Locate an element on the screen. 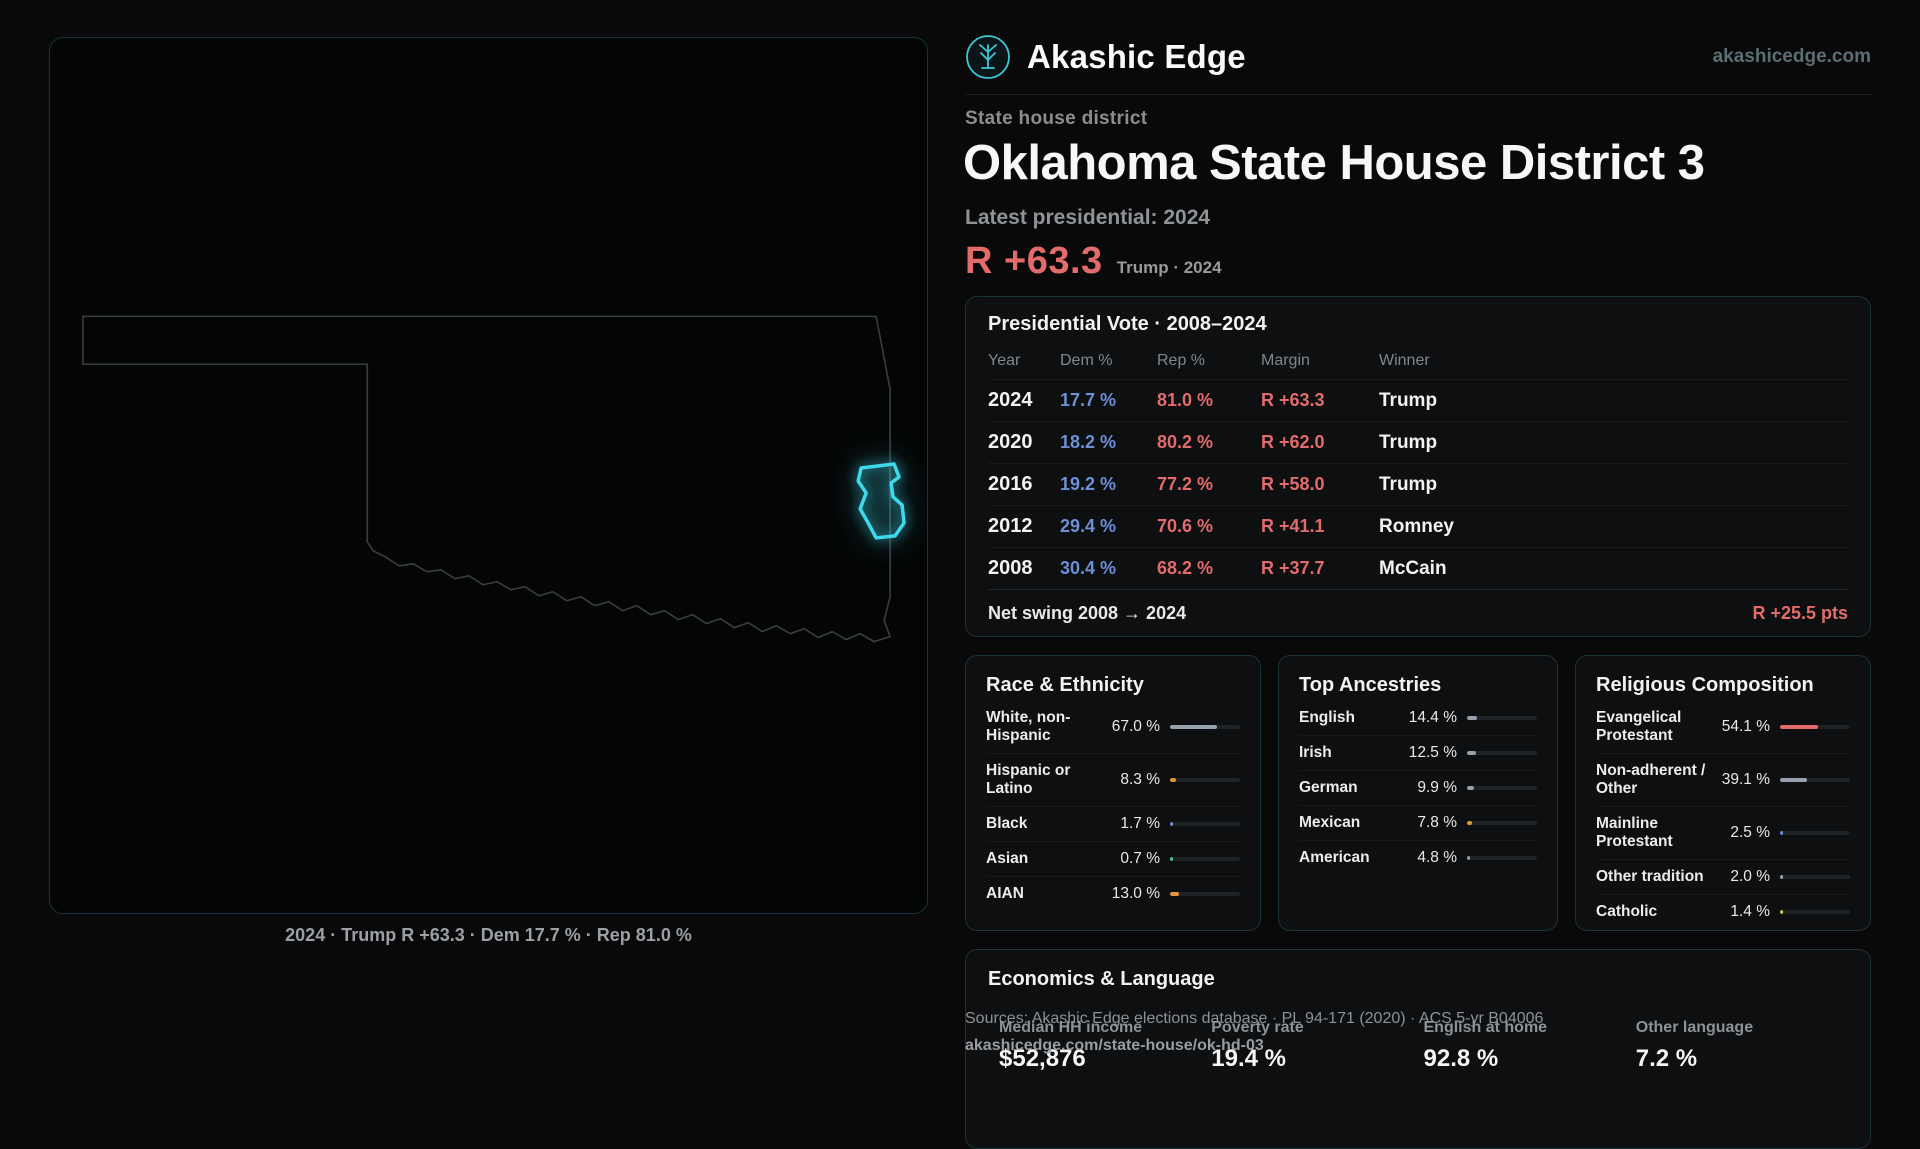 The image size is (1920, 1149). net-swing-row: Net swing 2008 → 2024 R +25.5 pts is located at coordinates (1418, 606).